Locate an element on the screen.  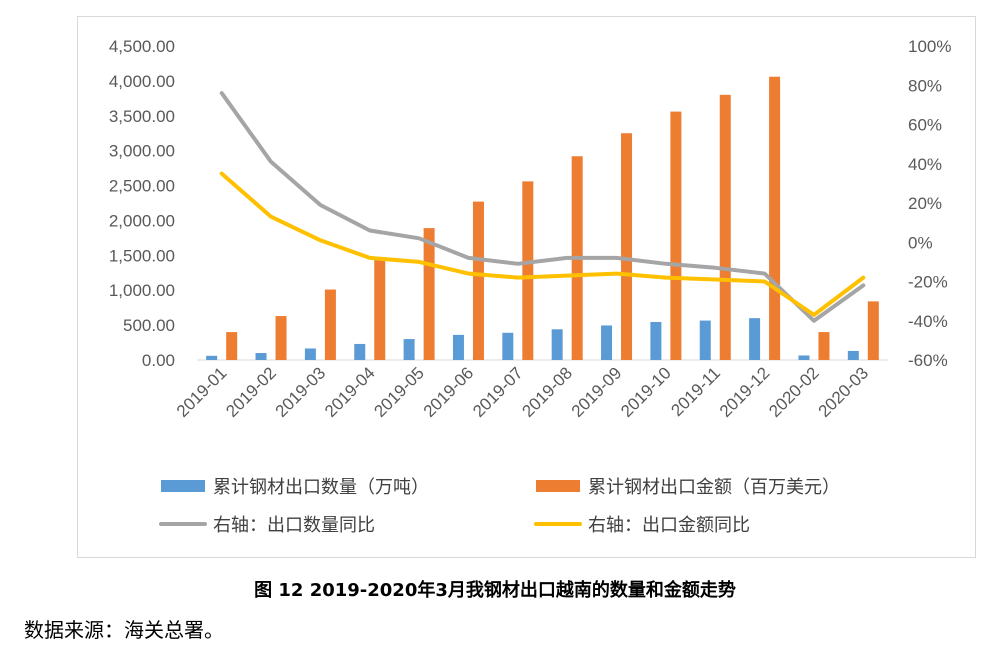
left-axis-tick-label: 500.00 is located at coordinates (149, 325).